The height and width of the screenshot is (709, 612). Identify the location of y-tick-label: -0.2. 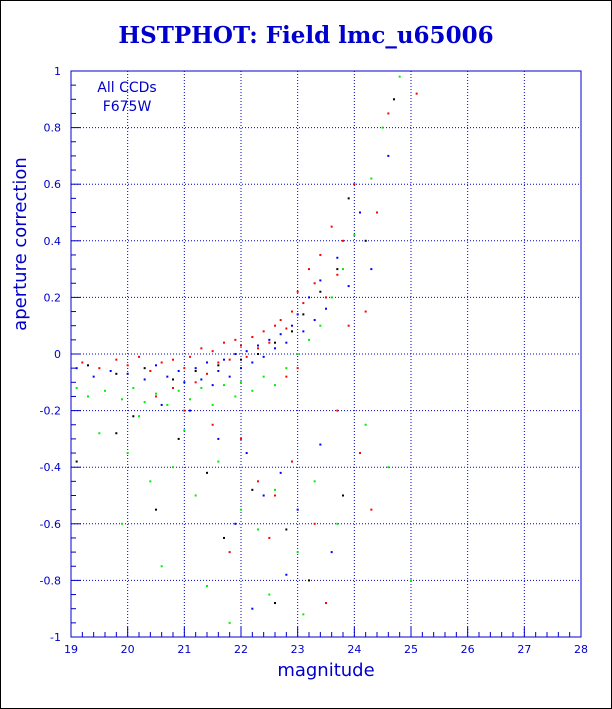
(50, 411).